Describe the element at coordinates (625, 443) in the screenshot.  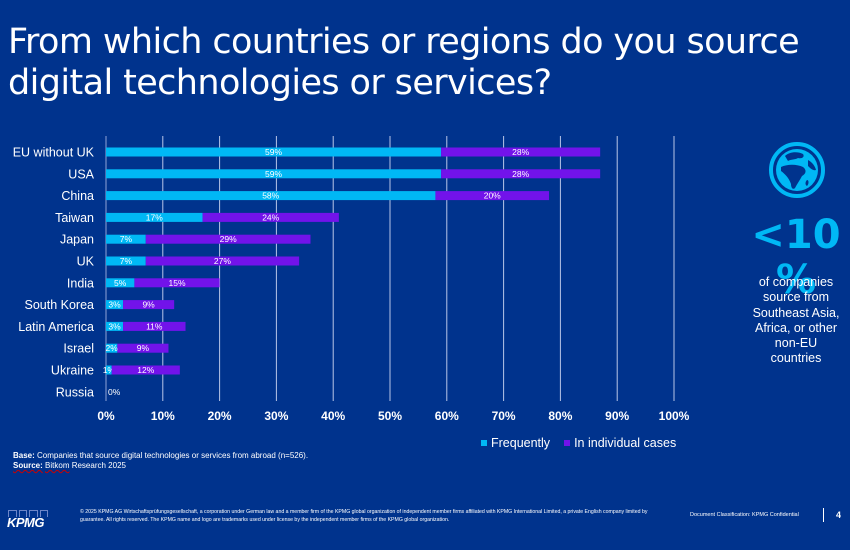
I see `legend-label-individual-cases: In individual cases` at that location.